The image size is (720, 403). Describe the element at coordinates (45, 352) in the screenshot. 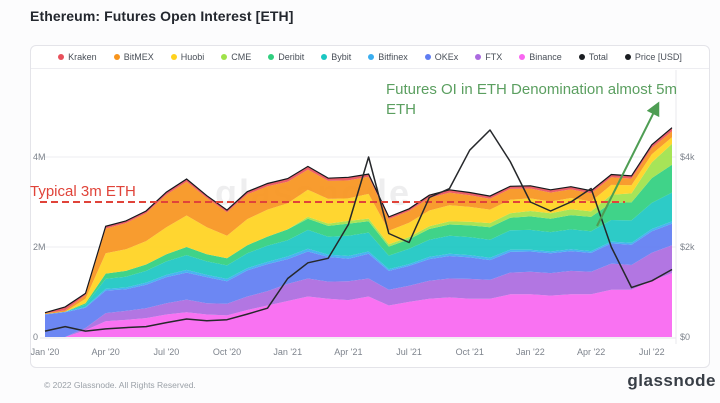

I see `x-tick: Jan '20` at that location.